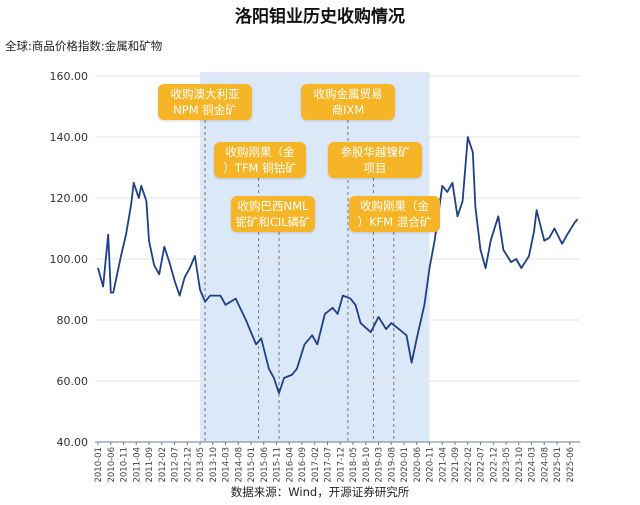 The width and height of the screenshot is (640, 505). Describe the element at coordinates (341, 465) in the screenshot. I see `x-tick-label: 2017-12` at that location.